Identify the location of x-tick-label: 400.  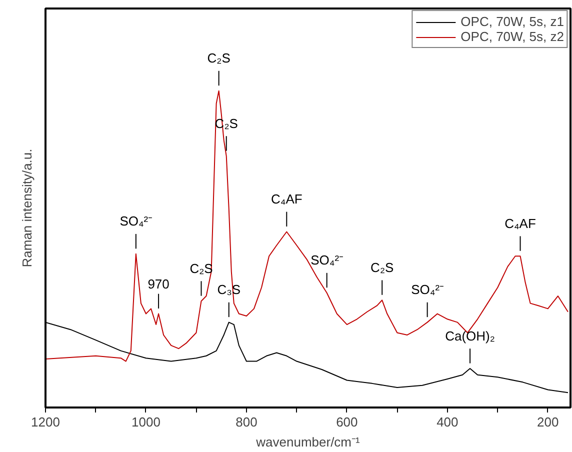
(447, 422).